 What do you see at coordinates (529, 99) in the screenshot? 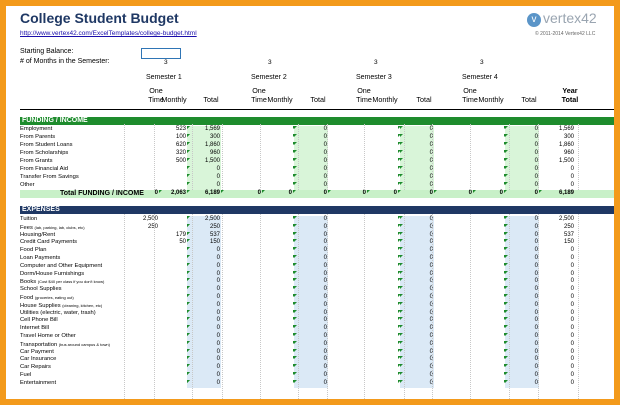
I see `col-total-s4: Total` at bounding box center [529, 99].